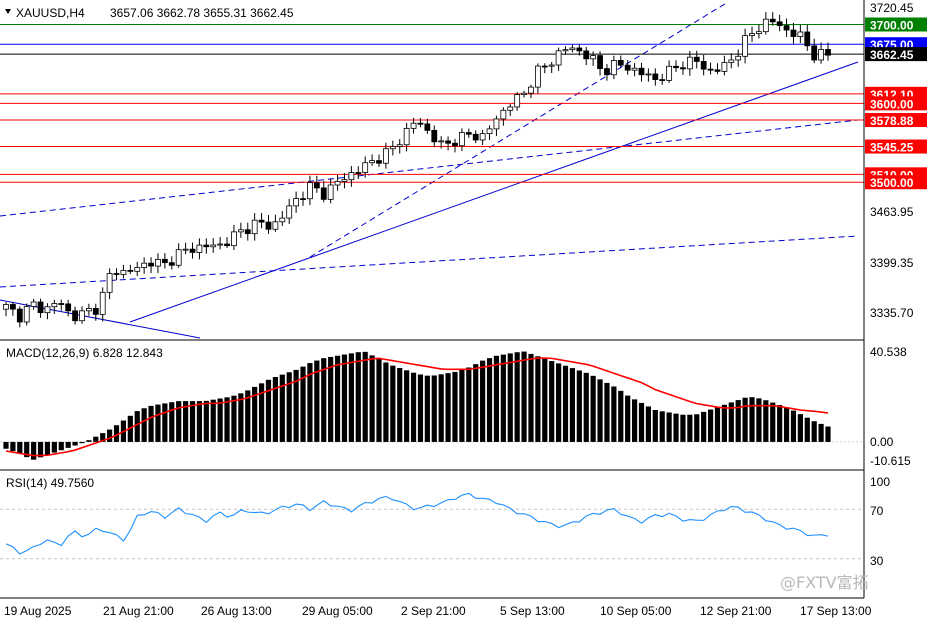 The image size is (936, 624). Describe the element at coordinates (202, 13) in the screenshot. I see `ohlc-values: 3657.06 3662.78 3655.31 3662.45` at that location.